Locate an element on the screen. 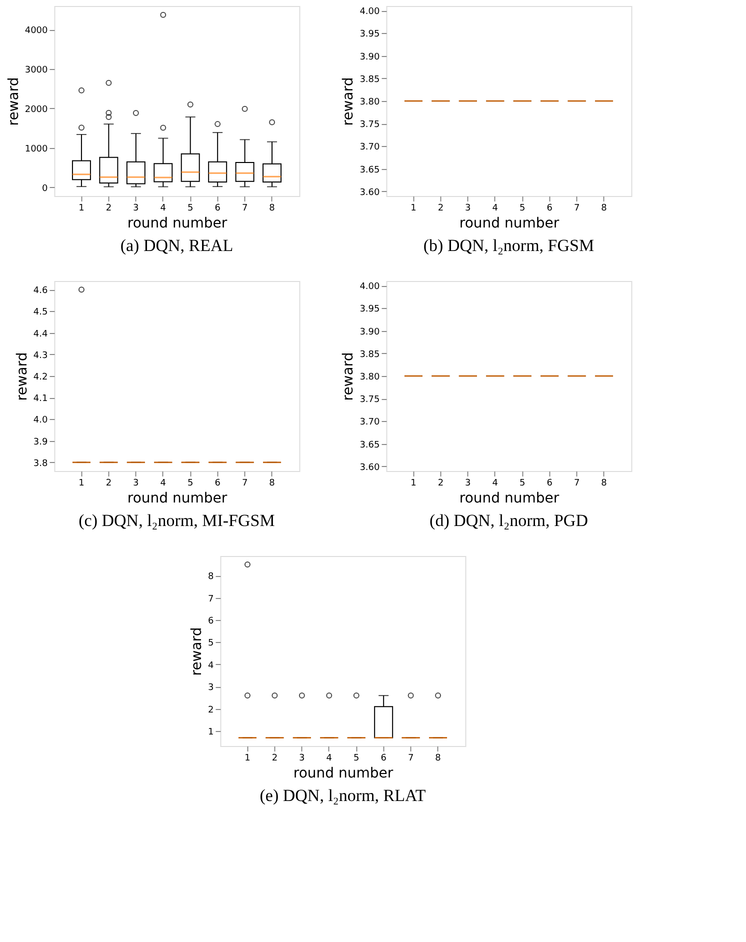 Image resolution: width=746 pixels, height=942 pixels. y-tick-label: 2 is located at coordinates (211, 710).